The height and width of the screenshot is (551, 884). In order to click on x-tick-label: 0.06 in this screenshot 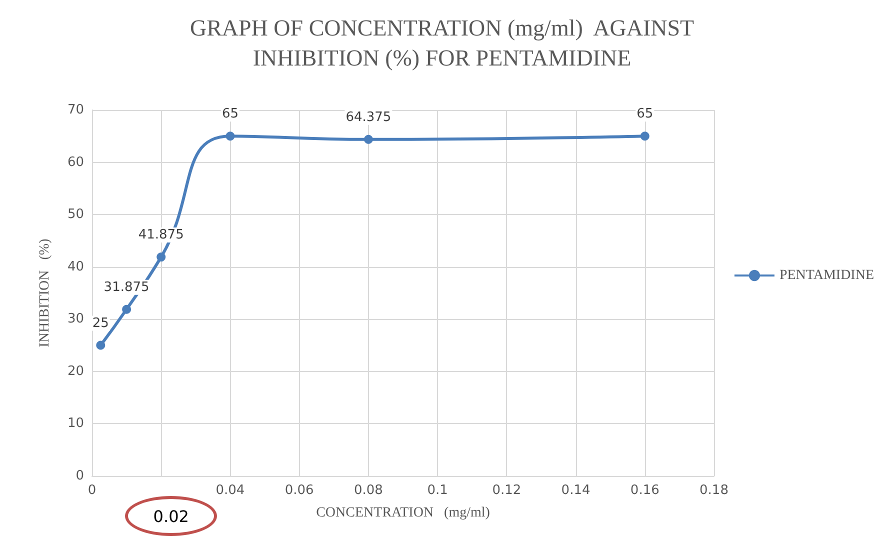, I will do `click(299, 490)`.